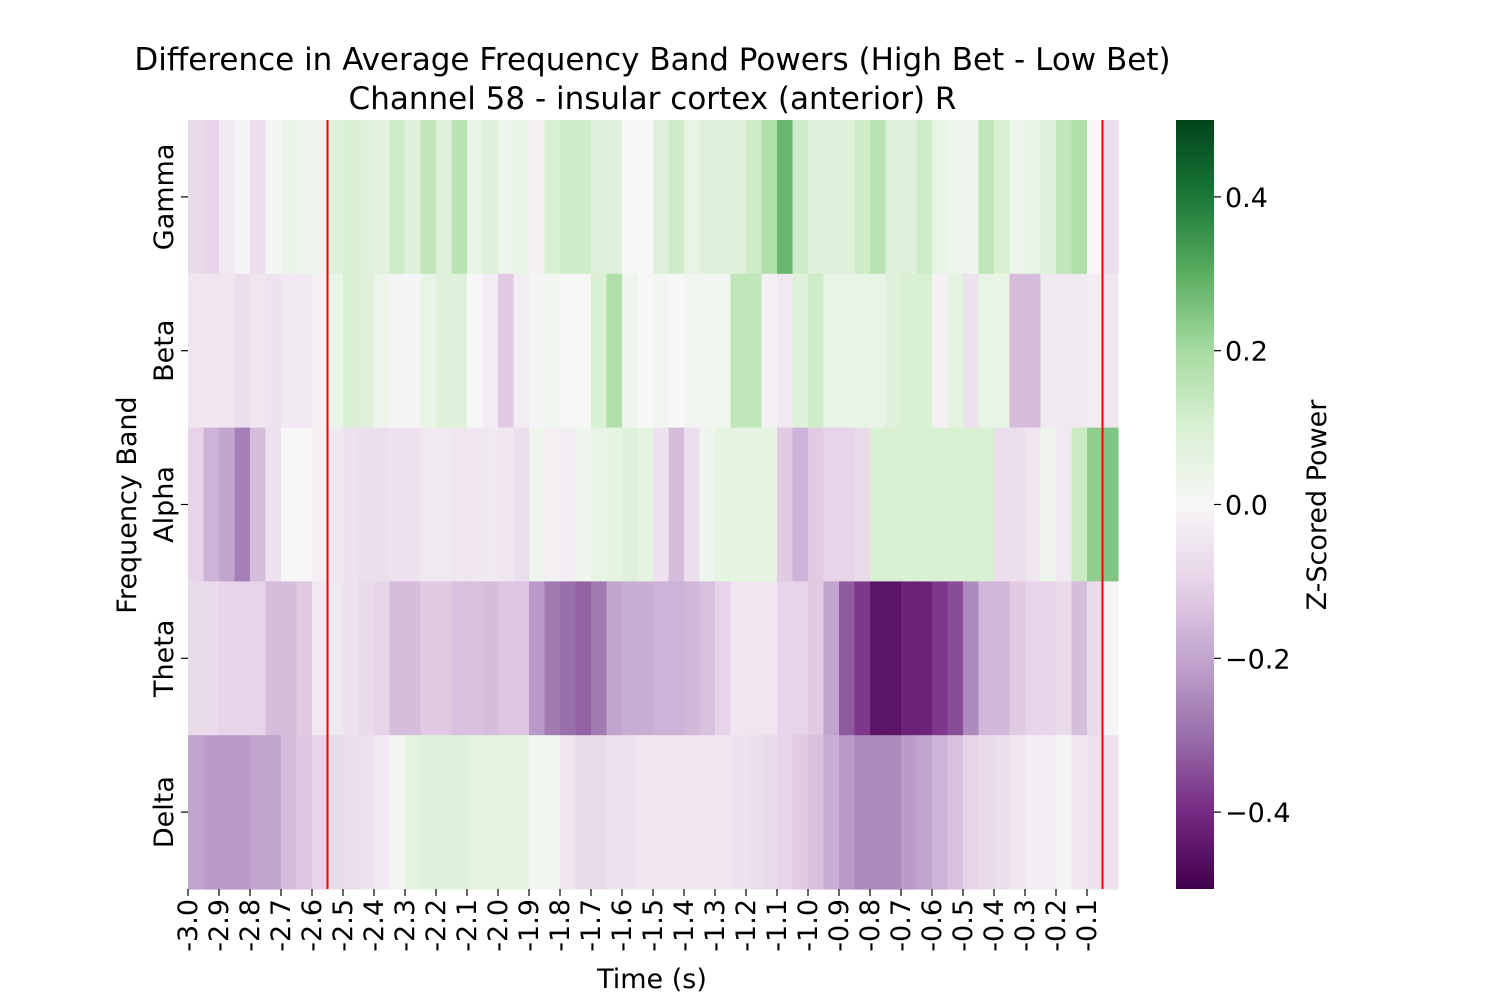 Image resolution: width=1500 pixels, height=1000 pixels. Describe the element at coordinates (164, 504) in the screenshot. I see `y-tick-label: Alpha` at that location.